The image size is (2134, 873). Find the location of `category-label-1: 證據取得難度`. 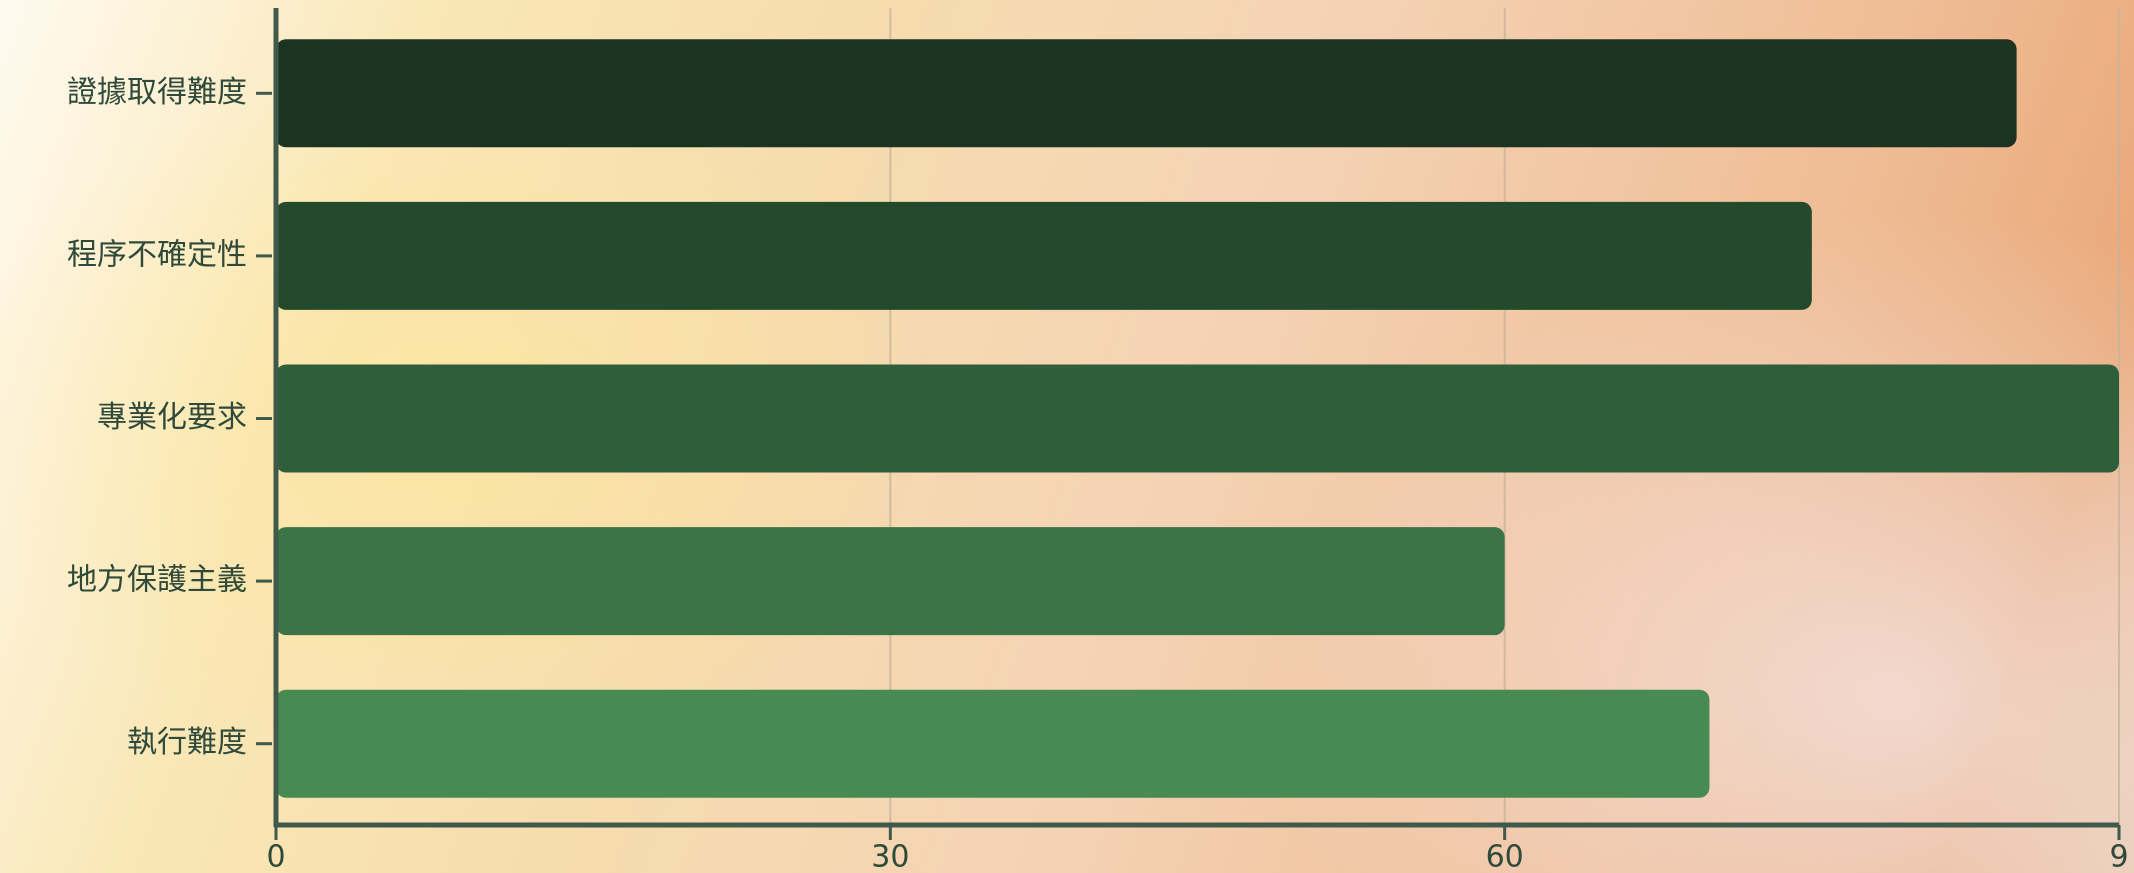

category-label-1: 證據取得難度 is located at coordinates (157, 92).